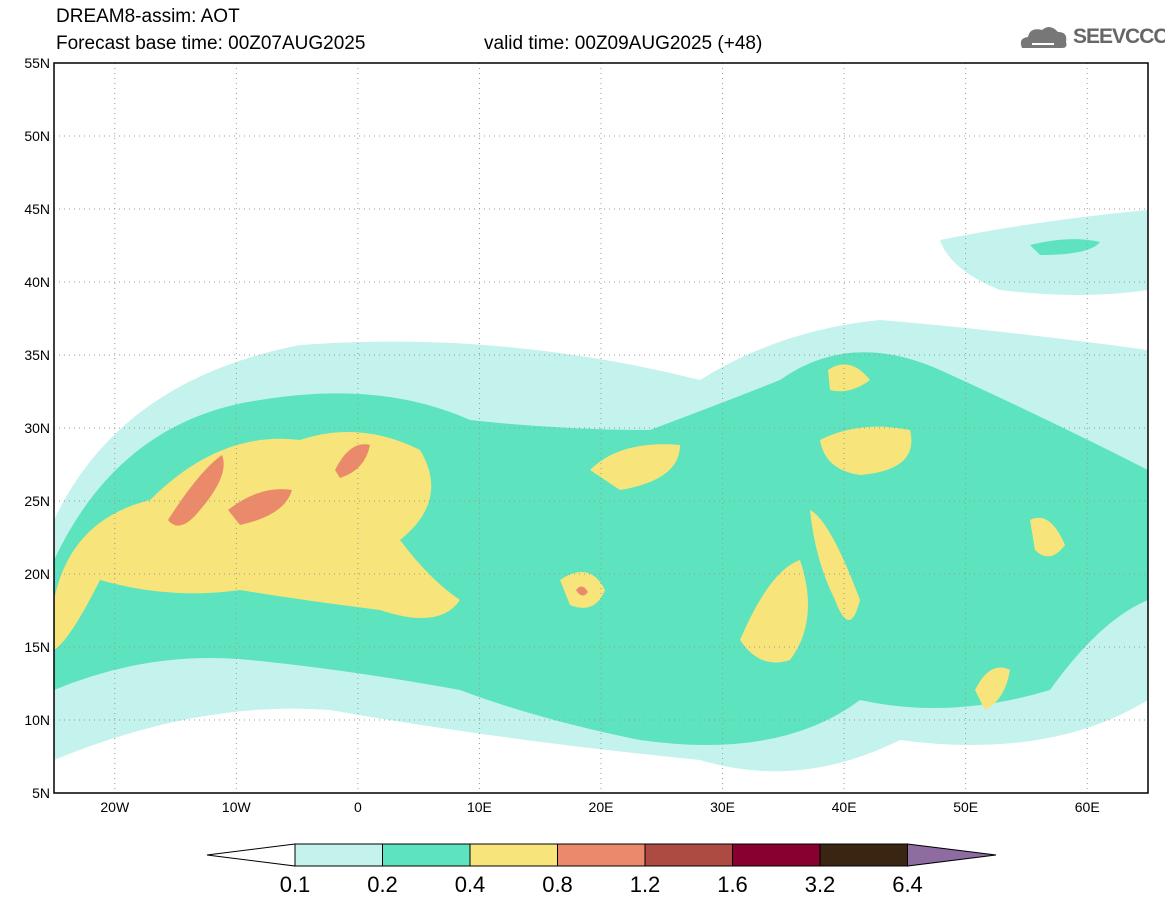 This screenshot has width=1165, height=905. What do you see at coordinates (382, 884) in the screenshot?
I see `colorbar-label: 0.2` at bounding box center [382, 884].